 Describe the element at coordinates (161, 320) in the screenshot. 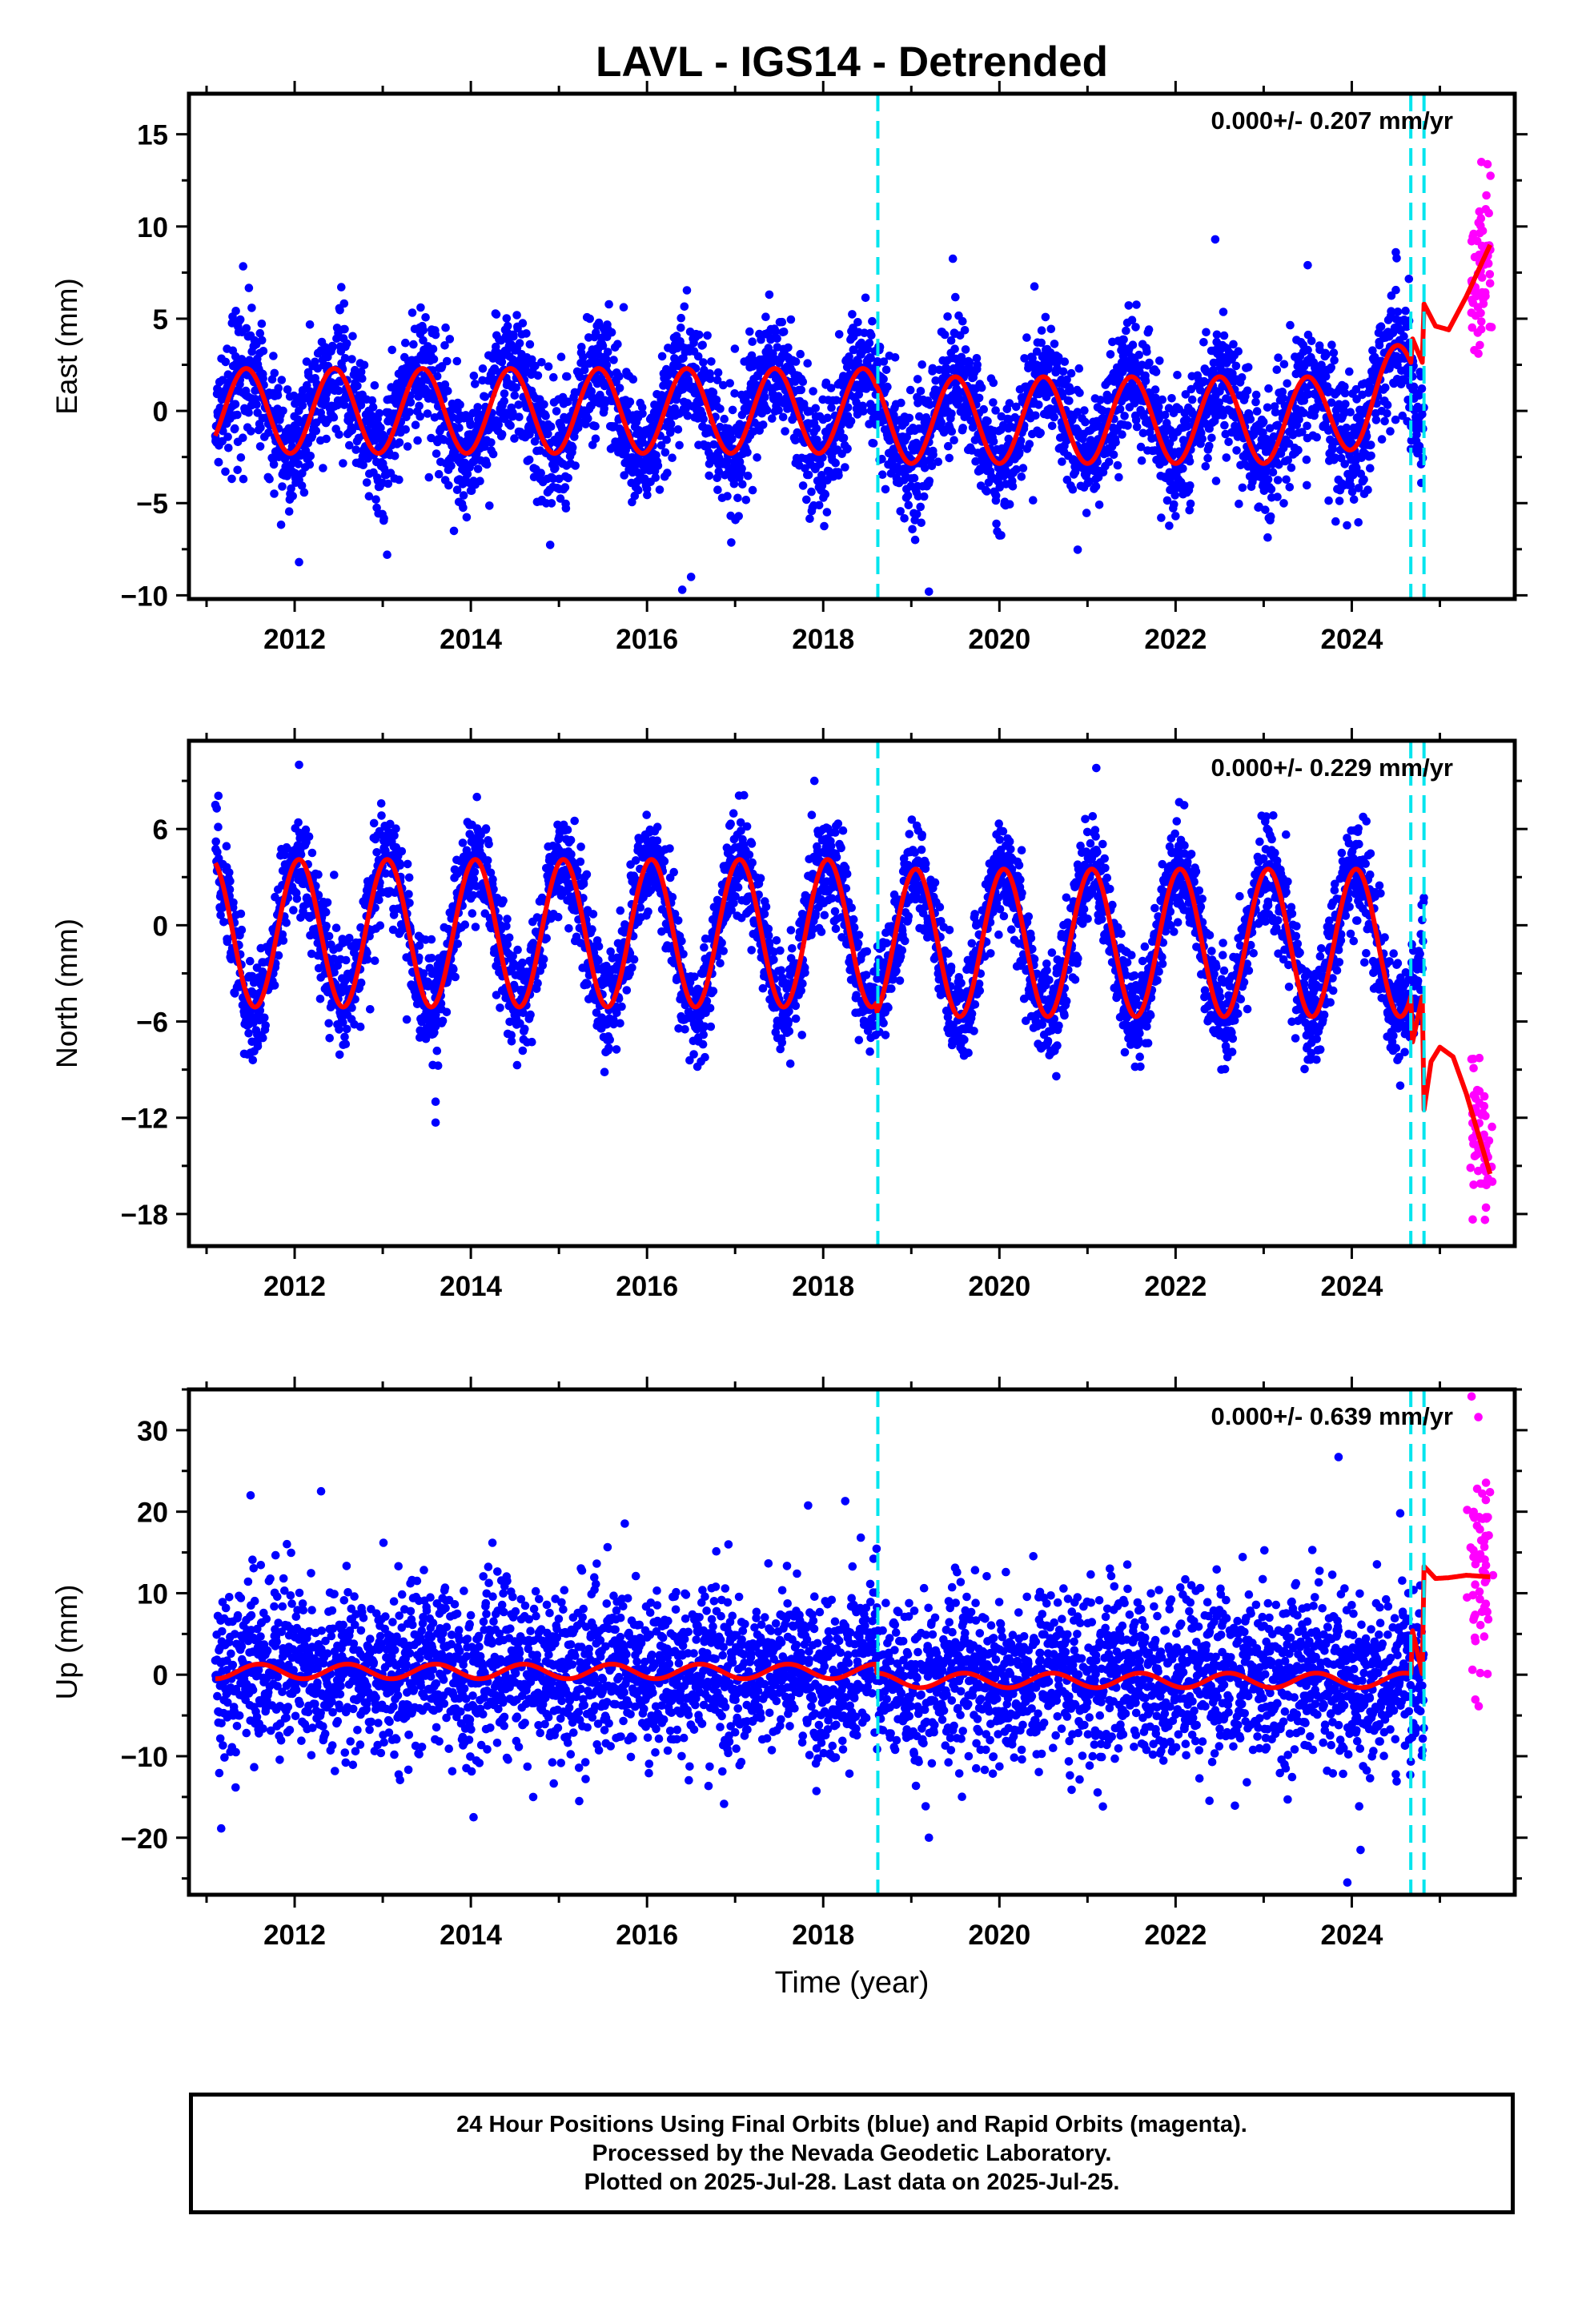

I see `east-y-tick-label: 5` at that location.